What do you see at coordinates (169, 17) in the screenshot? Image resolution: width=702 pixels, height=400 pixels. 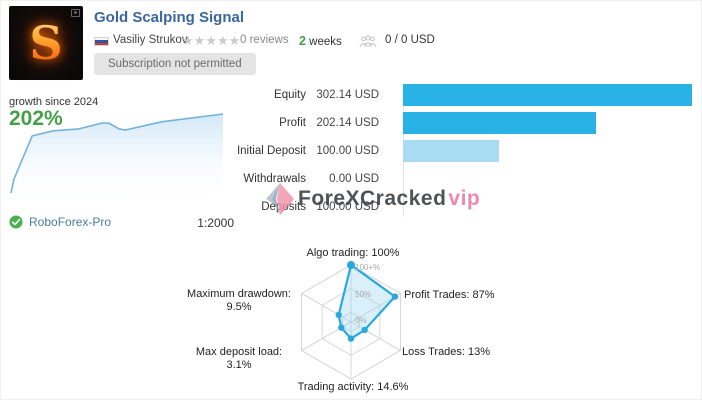 I see `signal-title: Gold Scalping Signal` at bounding box center [169, 17].